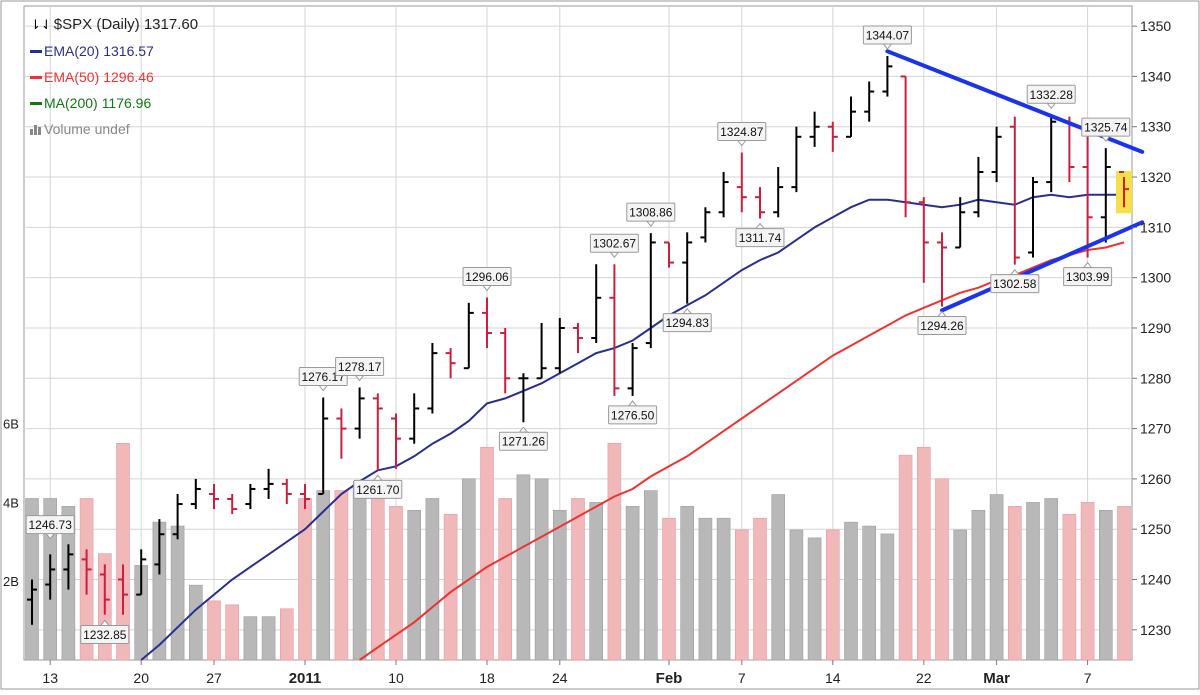  Describe the element at coordinates (1155, 328) in the screenshot. I see `price-tick-label: 1290` at that location.